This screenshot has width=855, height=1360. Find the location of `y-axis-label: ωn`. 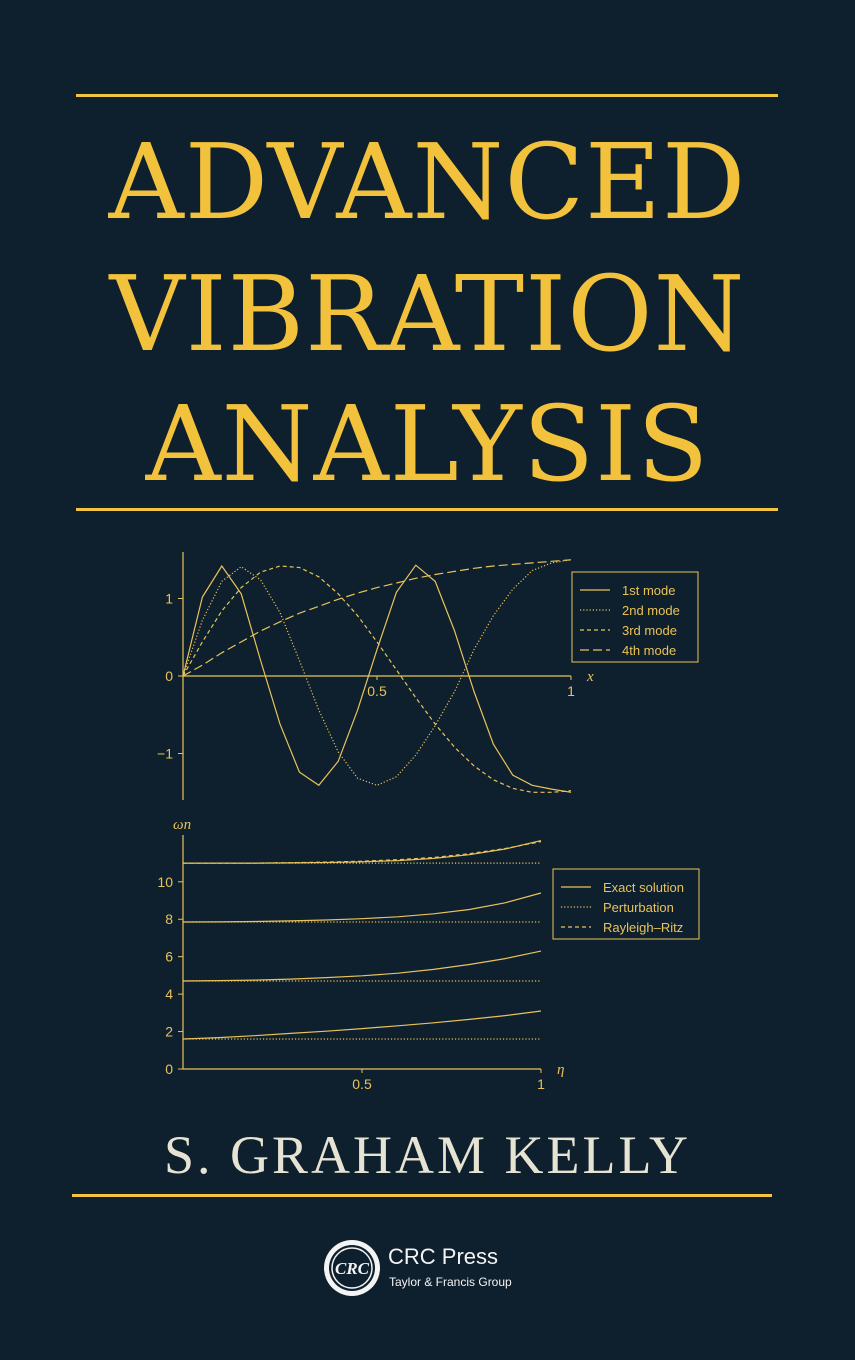

y-axis-label: ωn is located at coordinates (182, 825).